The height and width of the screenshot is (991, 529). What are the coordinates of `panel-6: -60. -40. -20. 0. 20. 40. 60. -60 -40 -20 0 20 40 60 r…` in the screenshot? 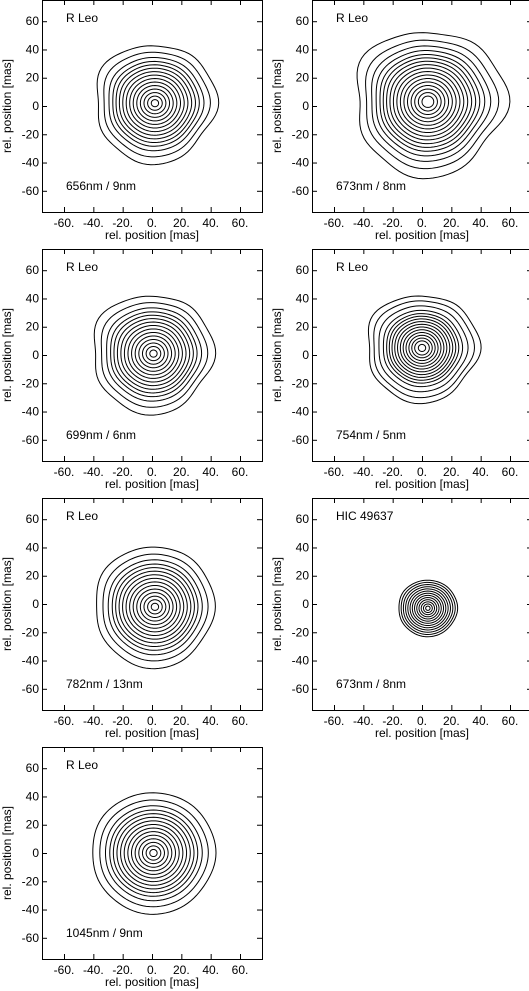 It's located at (399, 619).